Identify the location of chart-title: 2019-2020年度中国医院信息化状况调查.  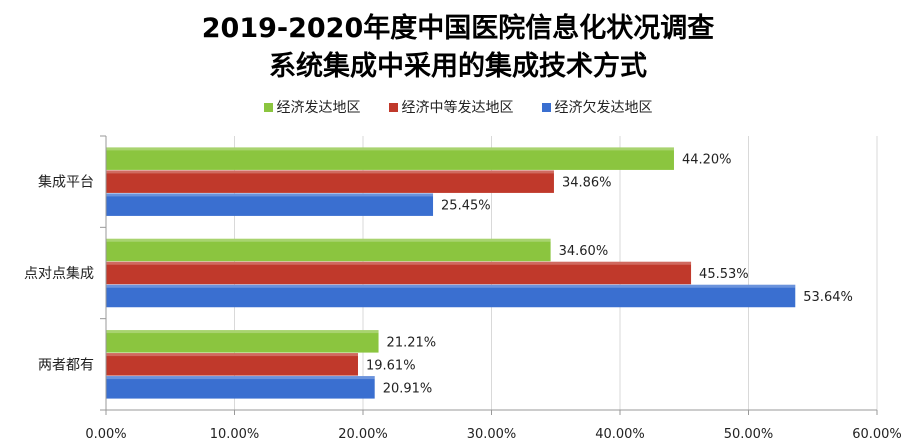
(458, 28).